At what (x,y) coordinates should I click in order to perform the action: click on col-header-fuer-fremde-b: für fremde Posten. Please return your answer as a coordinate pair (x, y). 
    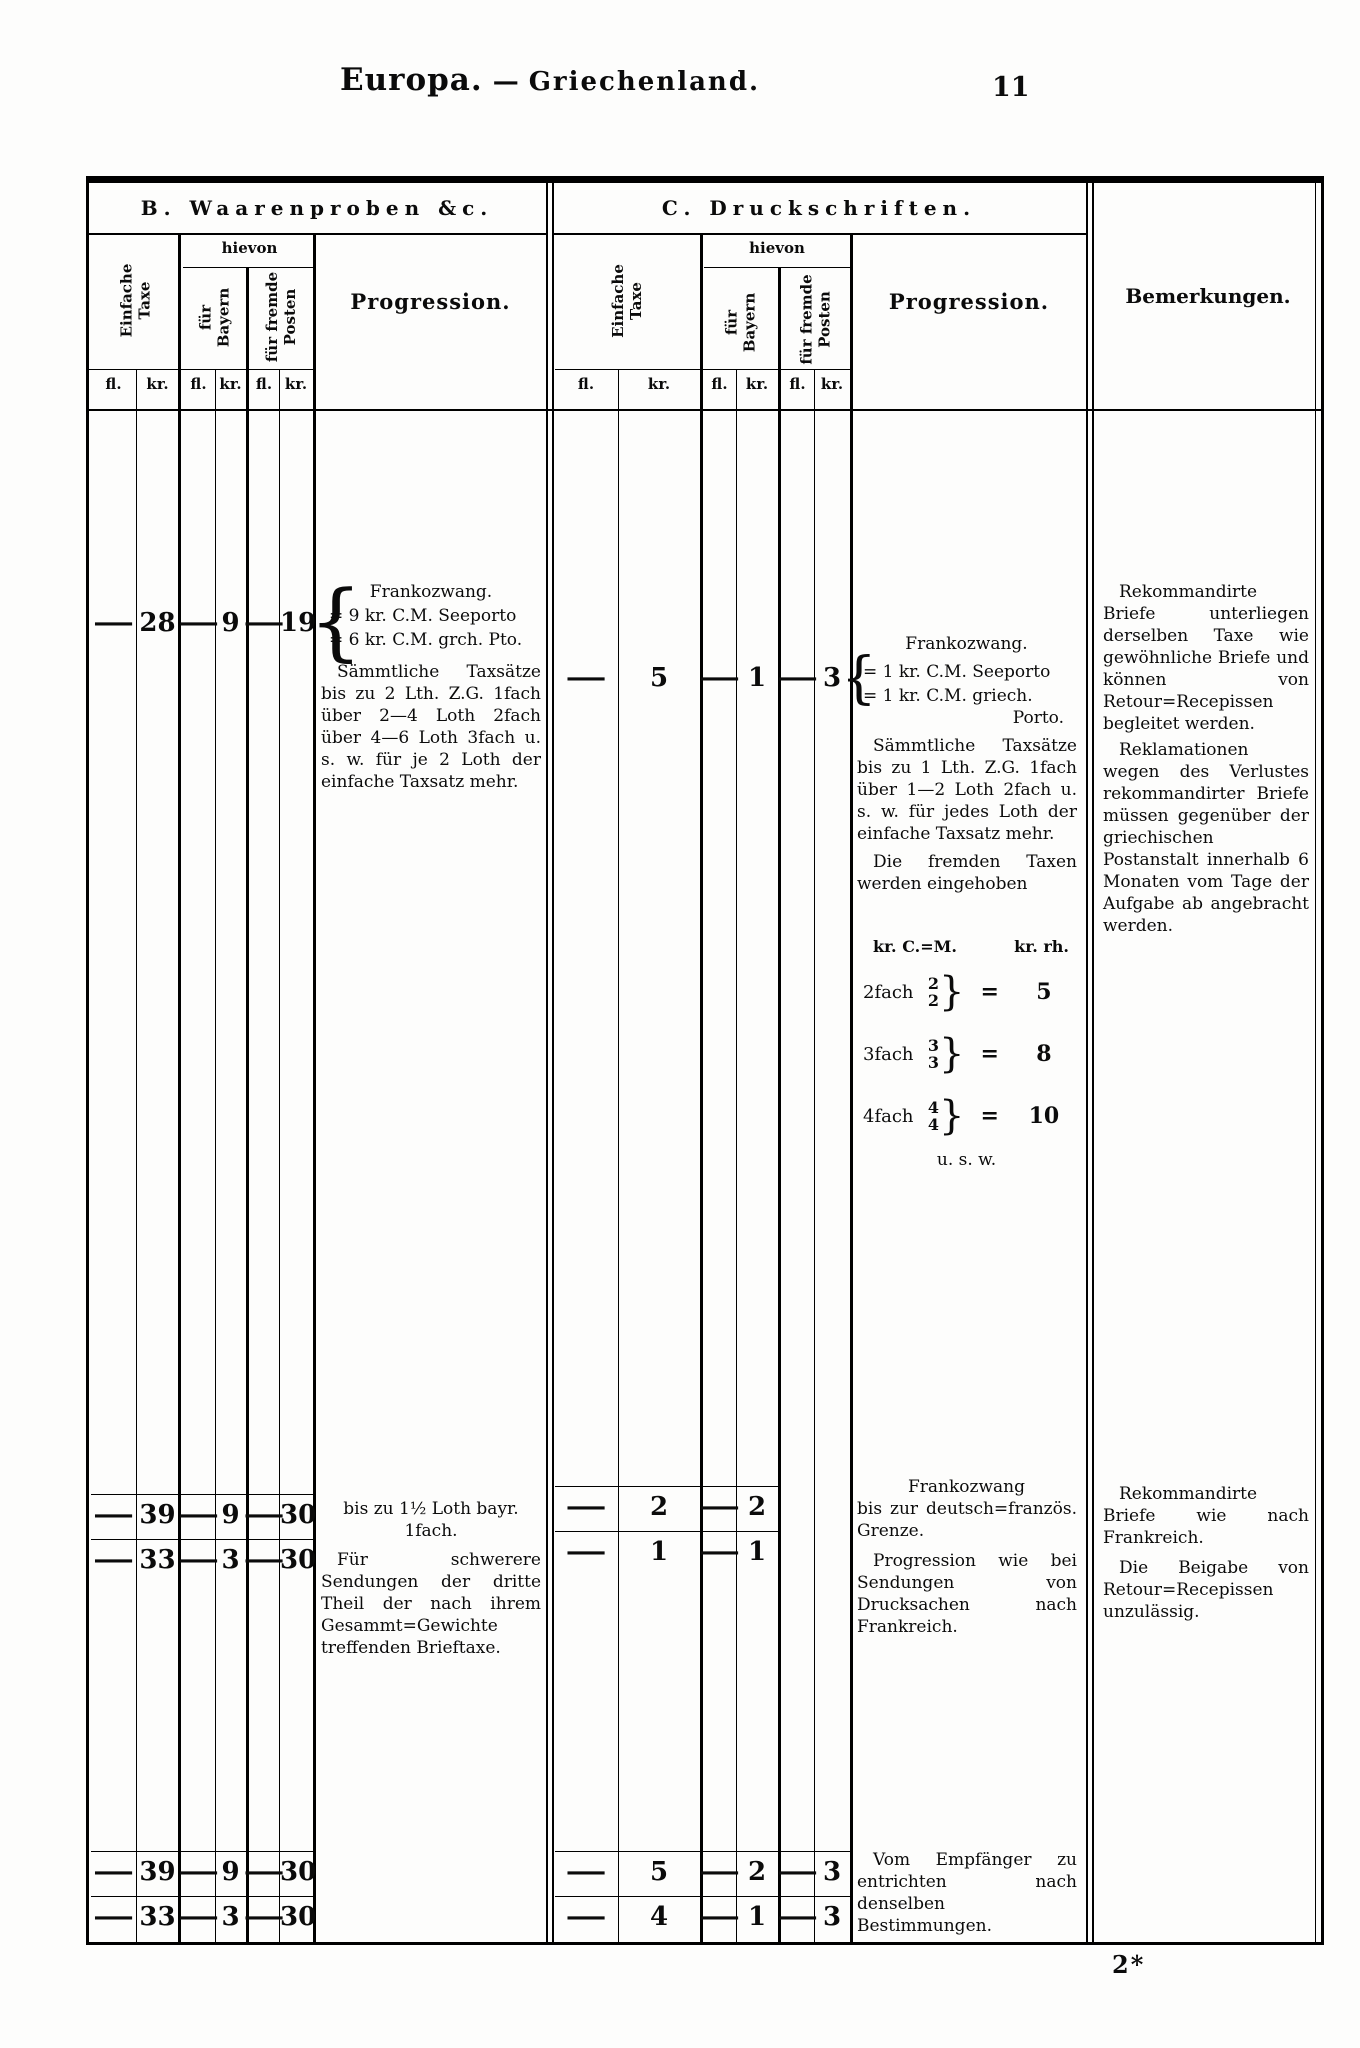
    Looking at the image, I should click on (281, 317).